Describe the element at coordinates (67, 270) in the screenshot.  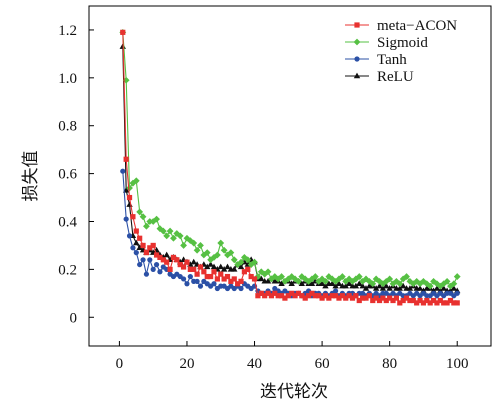
I see `y-tick-label: 0.2` at that location.